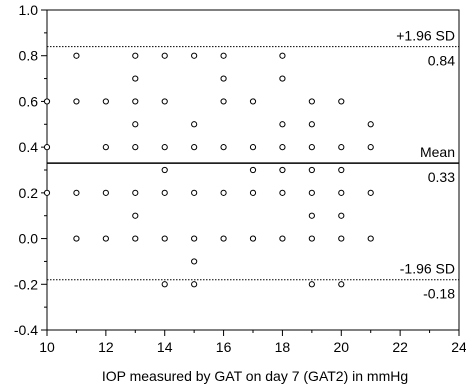  Describe the element at coordinates (26, 284) in the screenshot. I see `y-tick-label: -0.2` at that location.